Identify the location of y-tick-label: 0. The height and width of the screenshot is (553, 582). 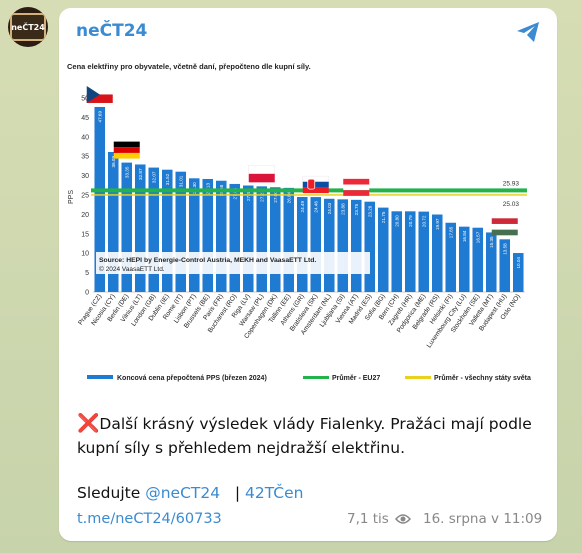
(87, 293).